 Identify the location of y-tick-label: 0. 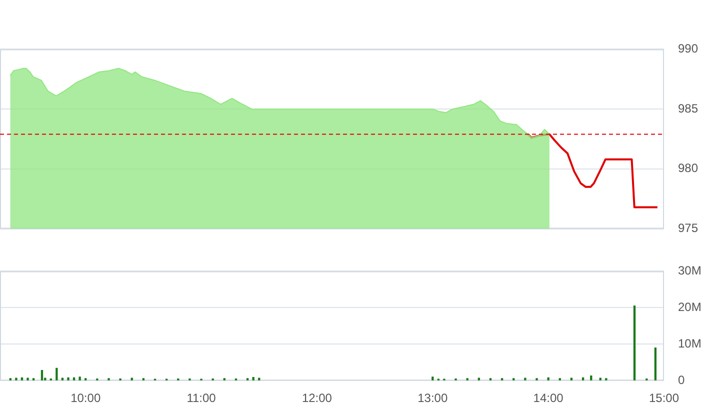
(681, 379).